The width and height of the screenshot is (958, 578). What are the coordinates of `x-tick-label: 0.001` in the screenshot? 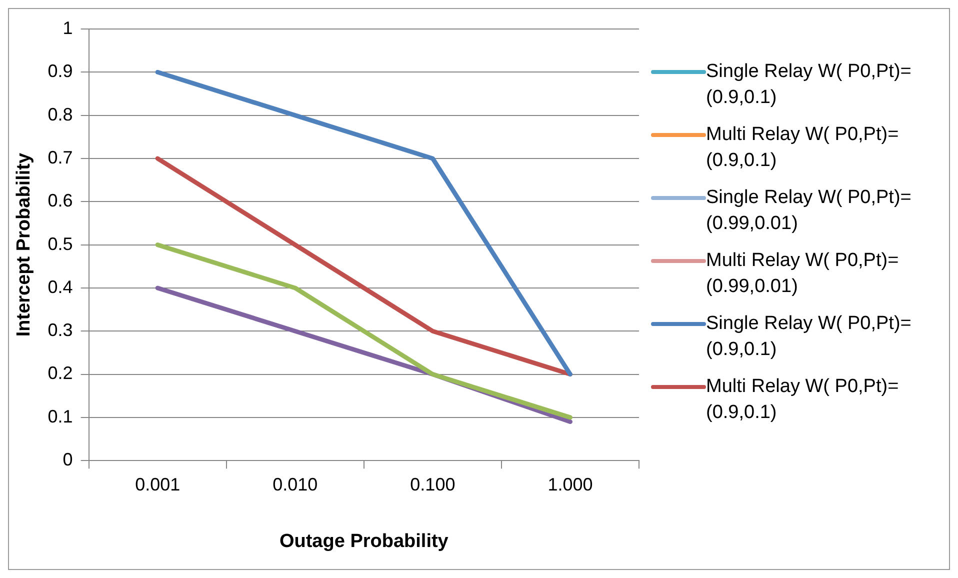 It's located at (157, 484).